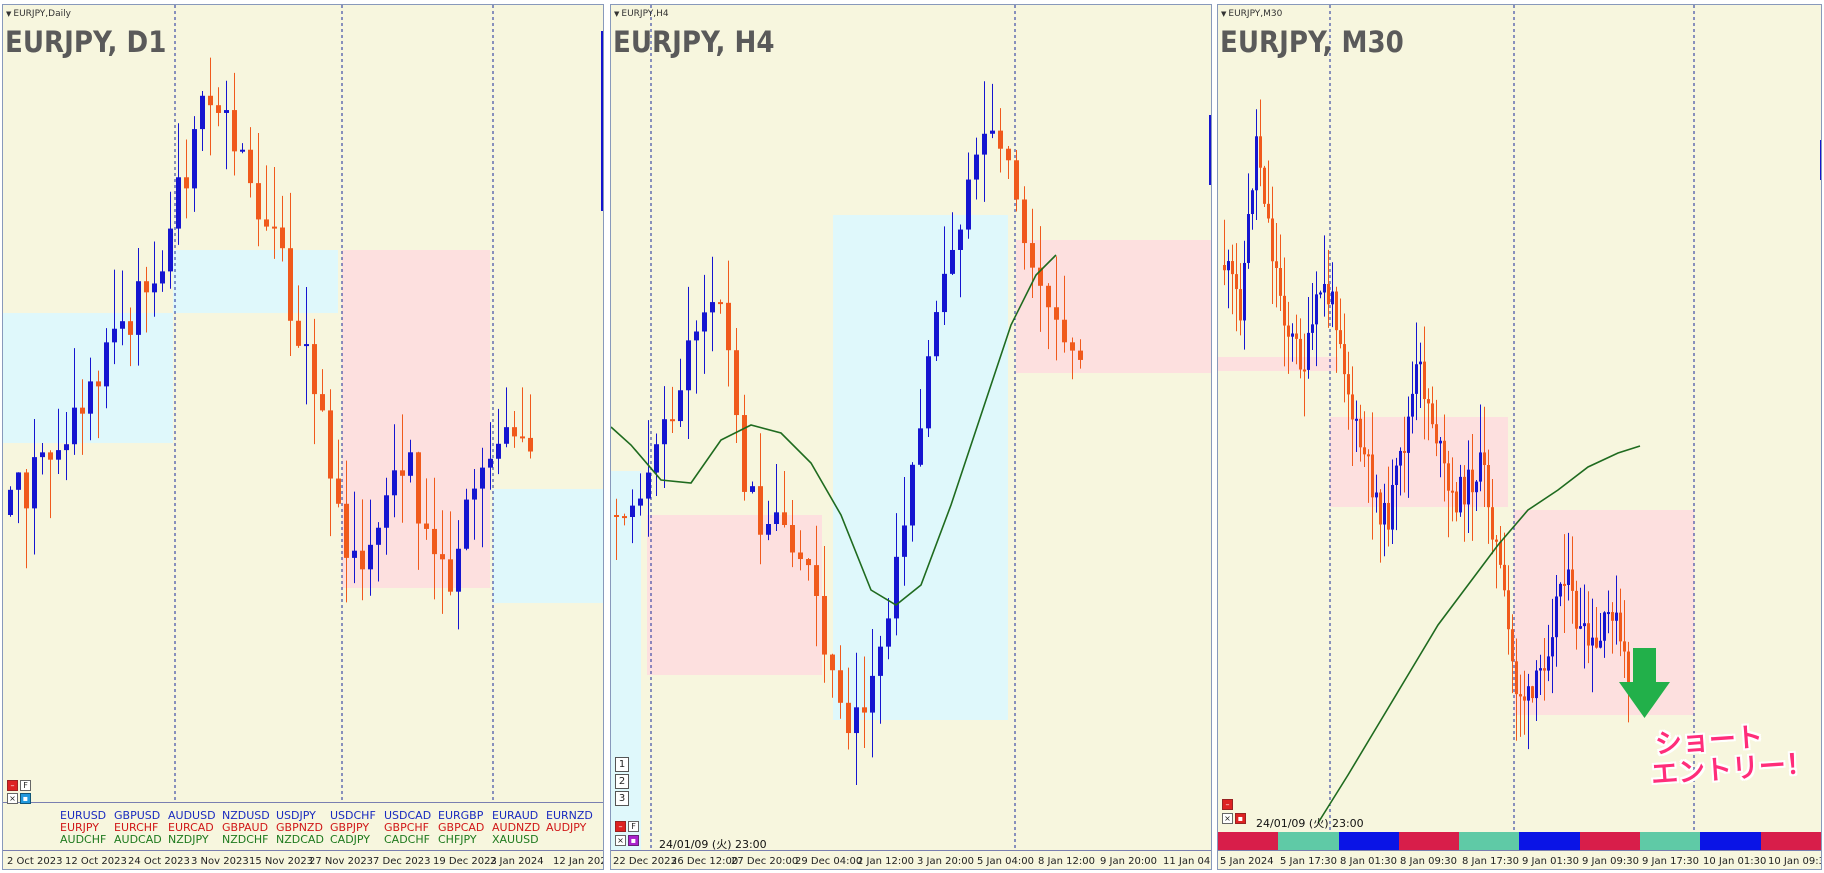 Image resolution: width=1824 pixels, height=873 pixels. Describe the element at coordinates (461, 815) in the screenshot. I see `currency-pair-eurgbp: EURGBP` at that location.